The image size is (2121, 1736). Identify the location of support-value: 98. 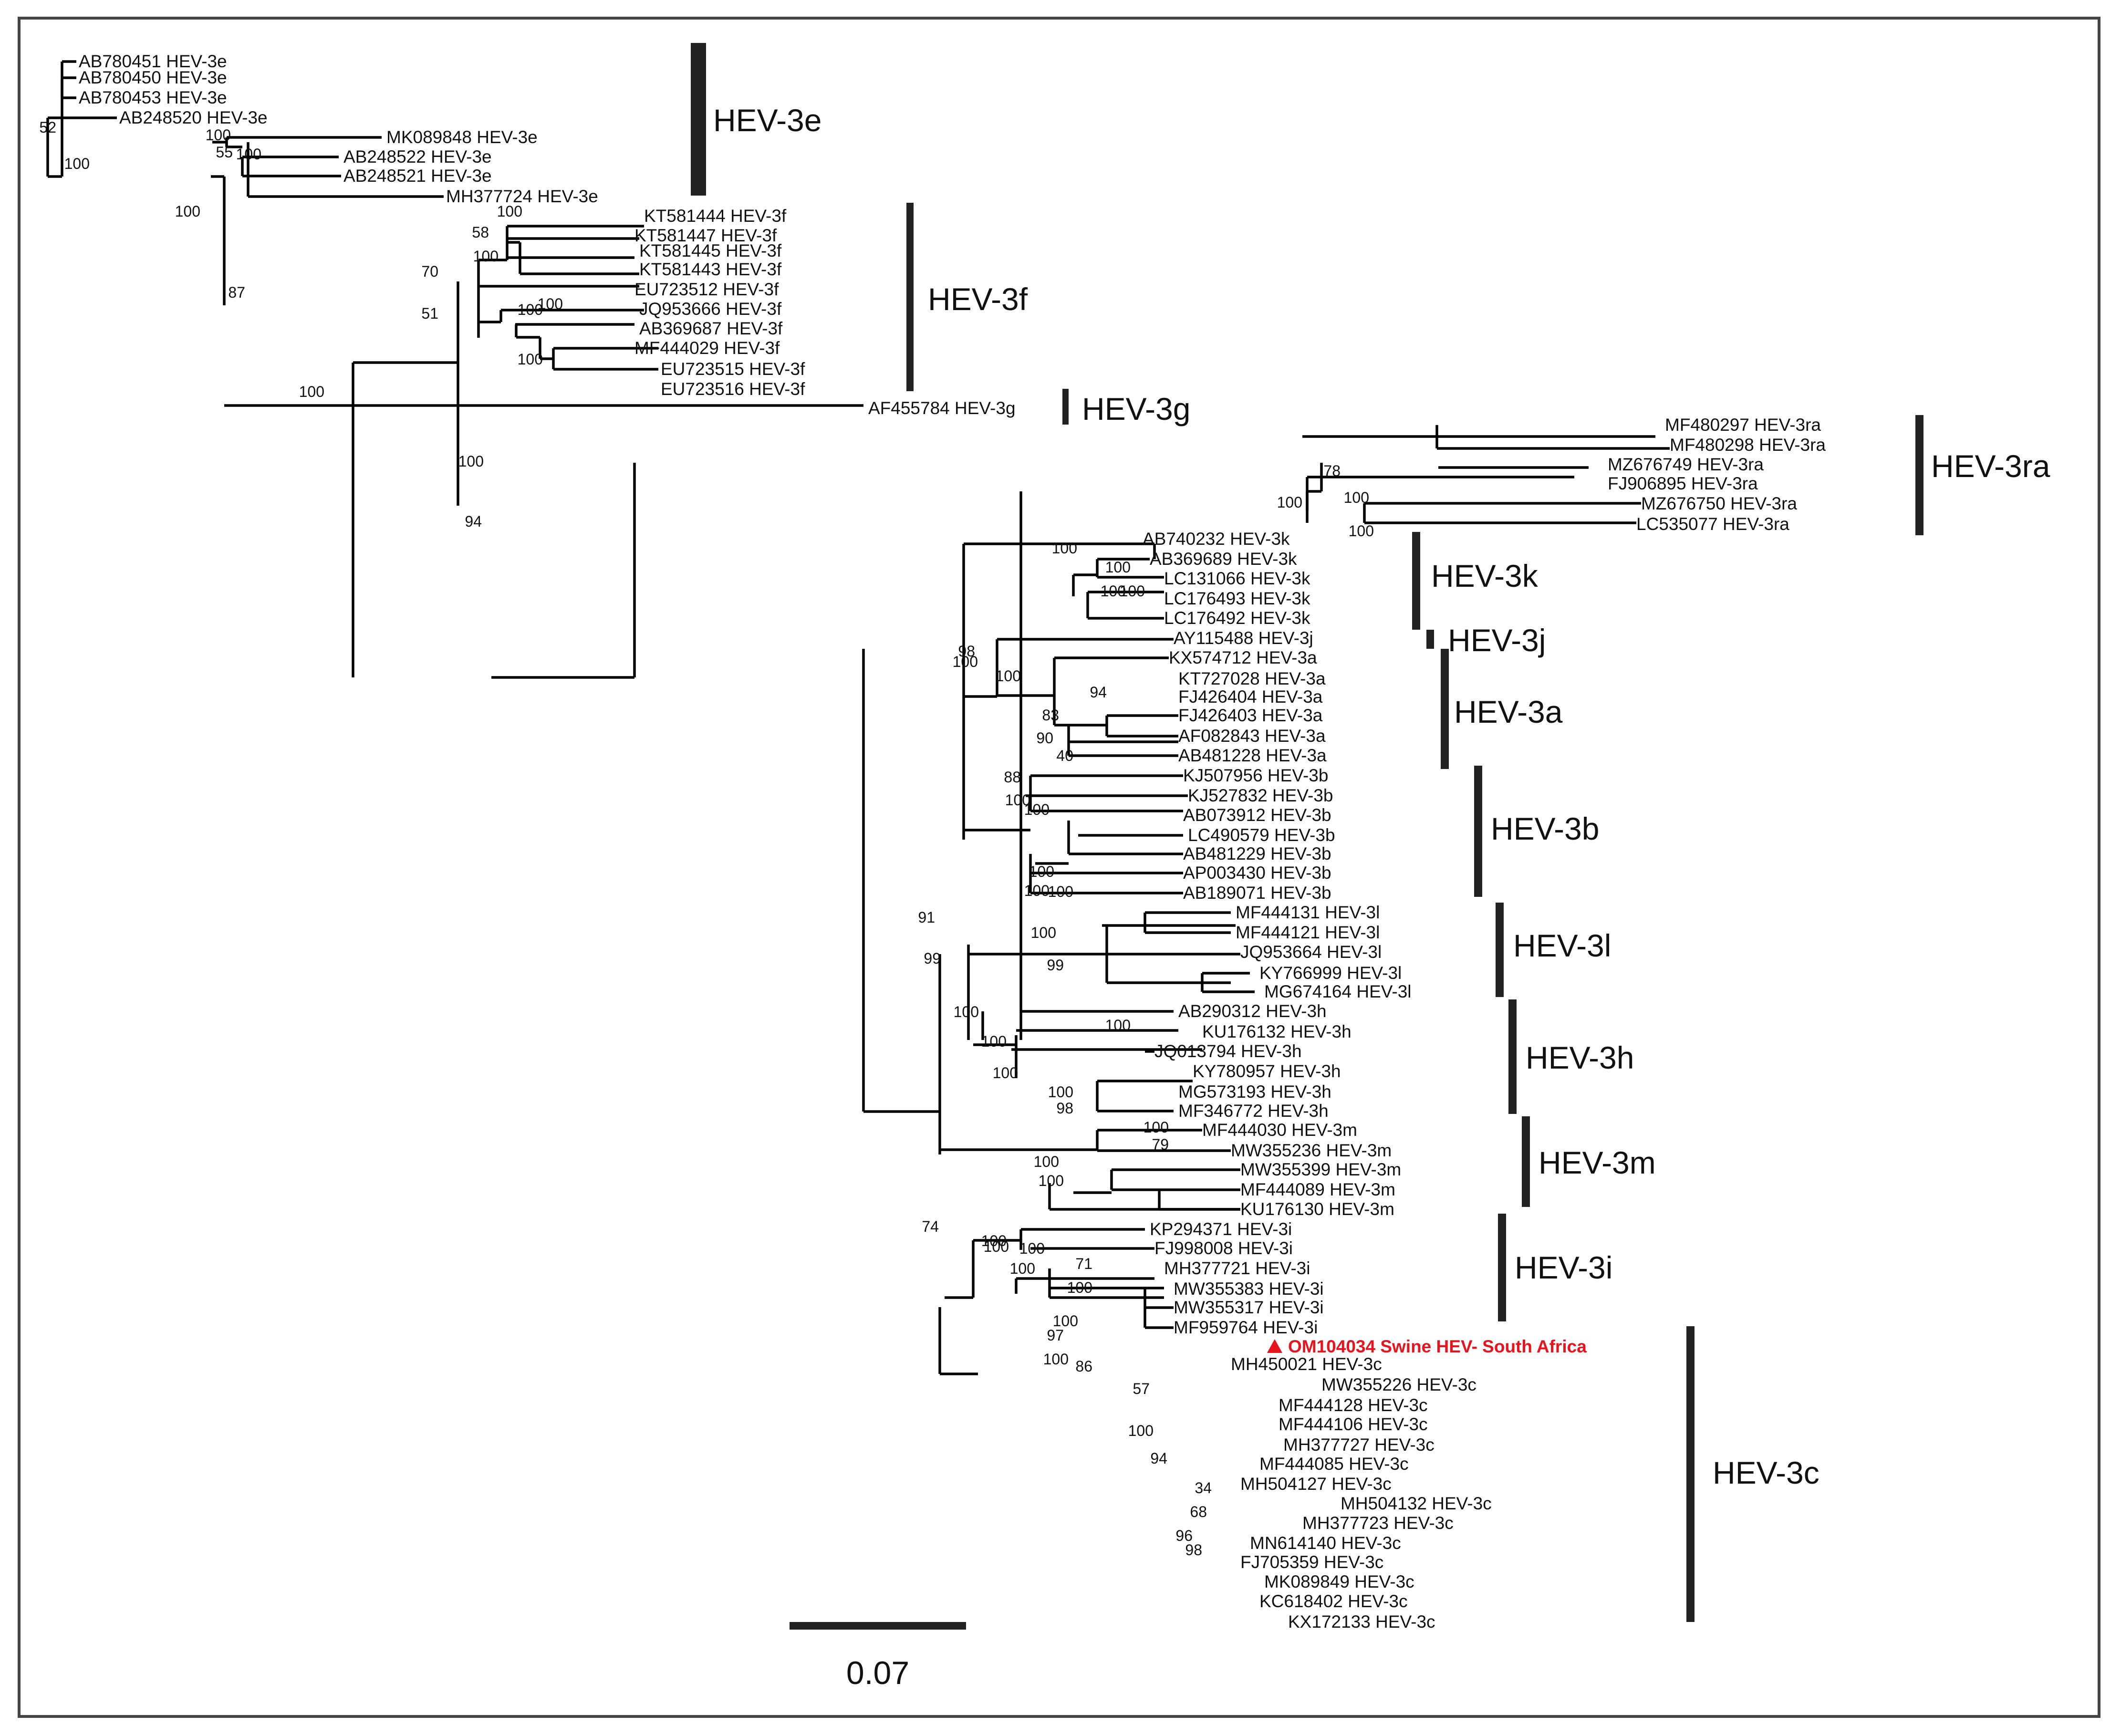
(1194, 1550).